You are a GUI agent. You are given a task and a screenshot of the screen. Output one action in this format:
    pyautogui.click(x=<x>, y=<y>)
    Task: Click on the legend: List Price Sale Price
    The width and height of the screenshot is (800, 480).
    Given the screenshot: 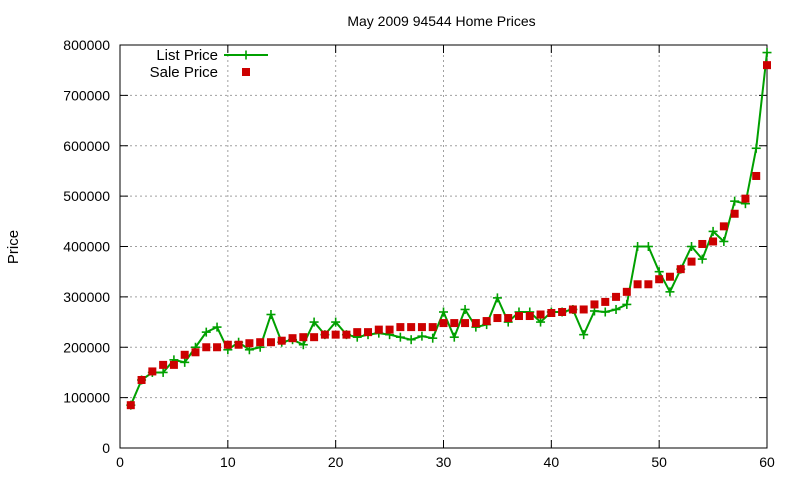 What is the action you would take?
    pyautogui.click(x=209, y=64)
    